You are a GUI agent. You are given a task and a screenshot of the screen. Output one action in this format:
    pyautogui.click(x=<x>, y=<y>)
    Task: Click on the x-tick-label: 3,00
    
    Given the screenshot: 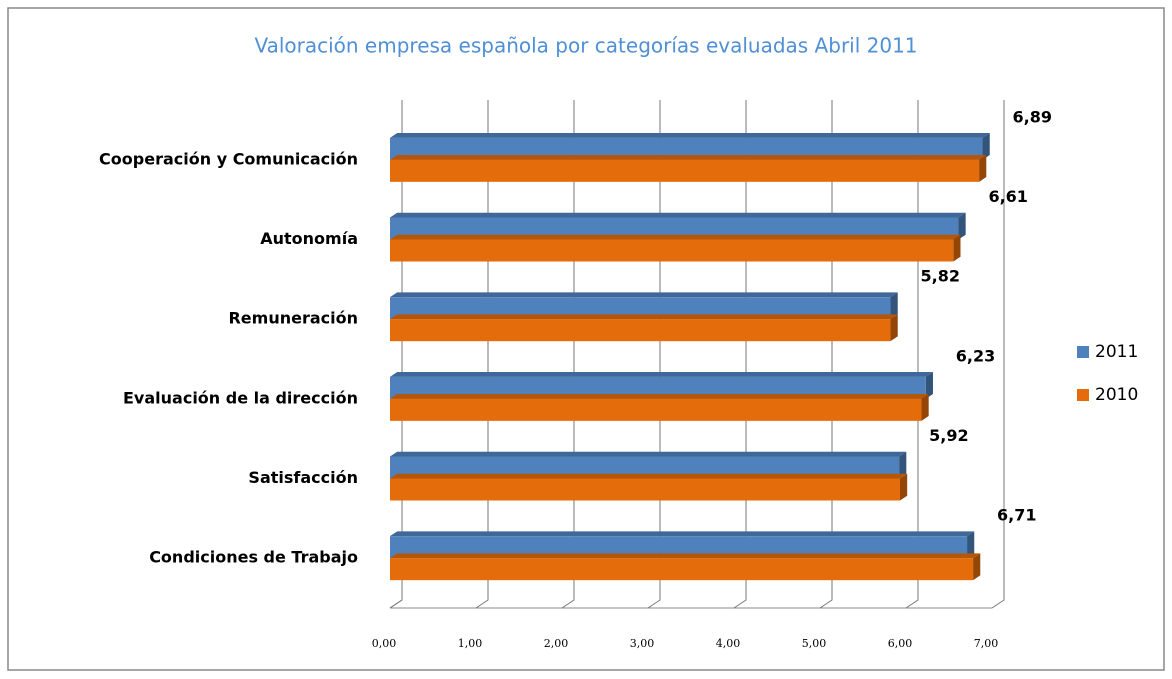 What is the action you would take?
    pyautogui.click(x=642, y=643)
    